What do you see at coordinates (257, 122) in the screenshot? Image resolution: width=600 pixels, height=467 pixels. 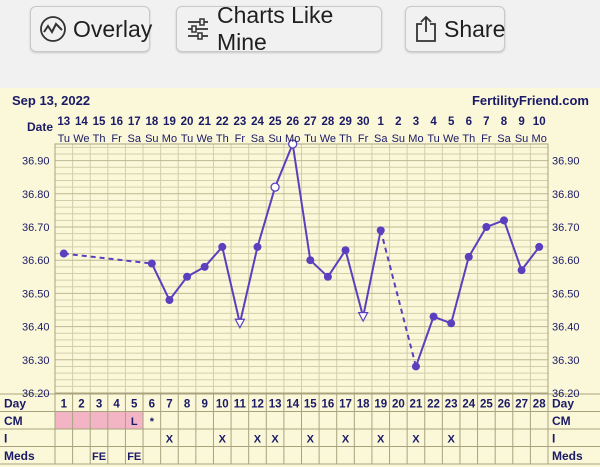 I see `date-label: 24` at bounding box center [257, 122].